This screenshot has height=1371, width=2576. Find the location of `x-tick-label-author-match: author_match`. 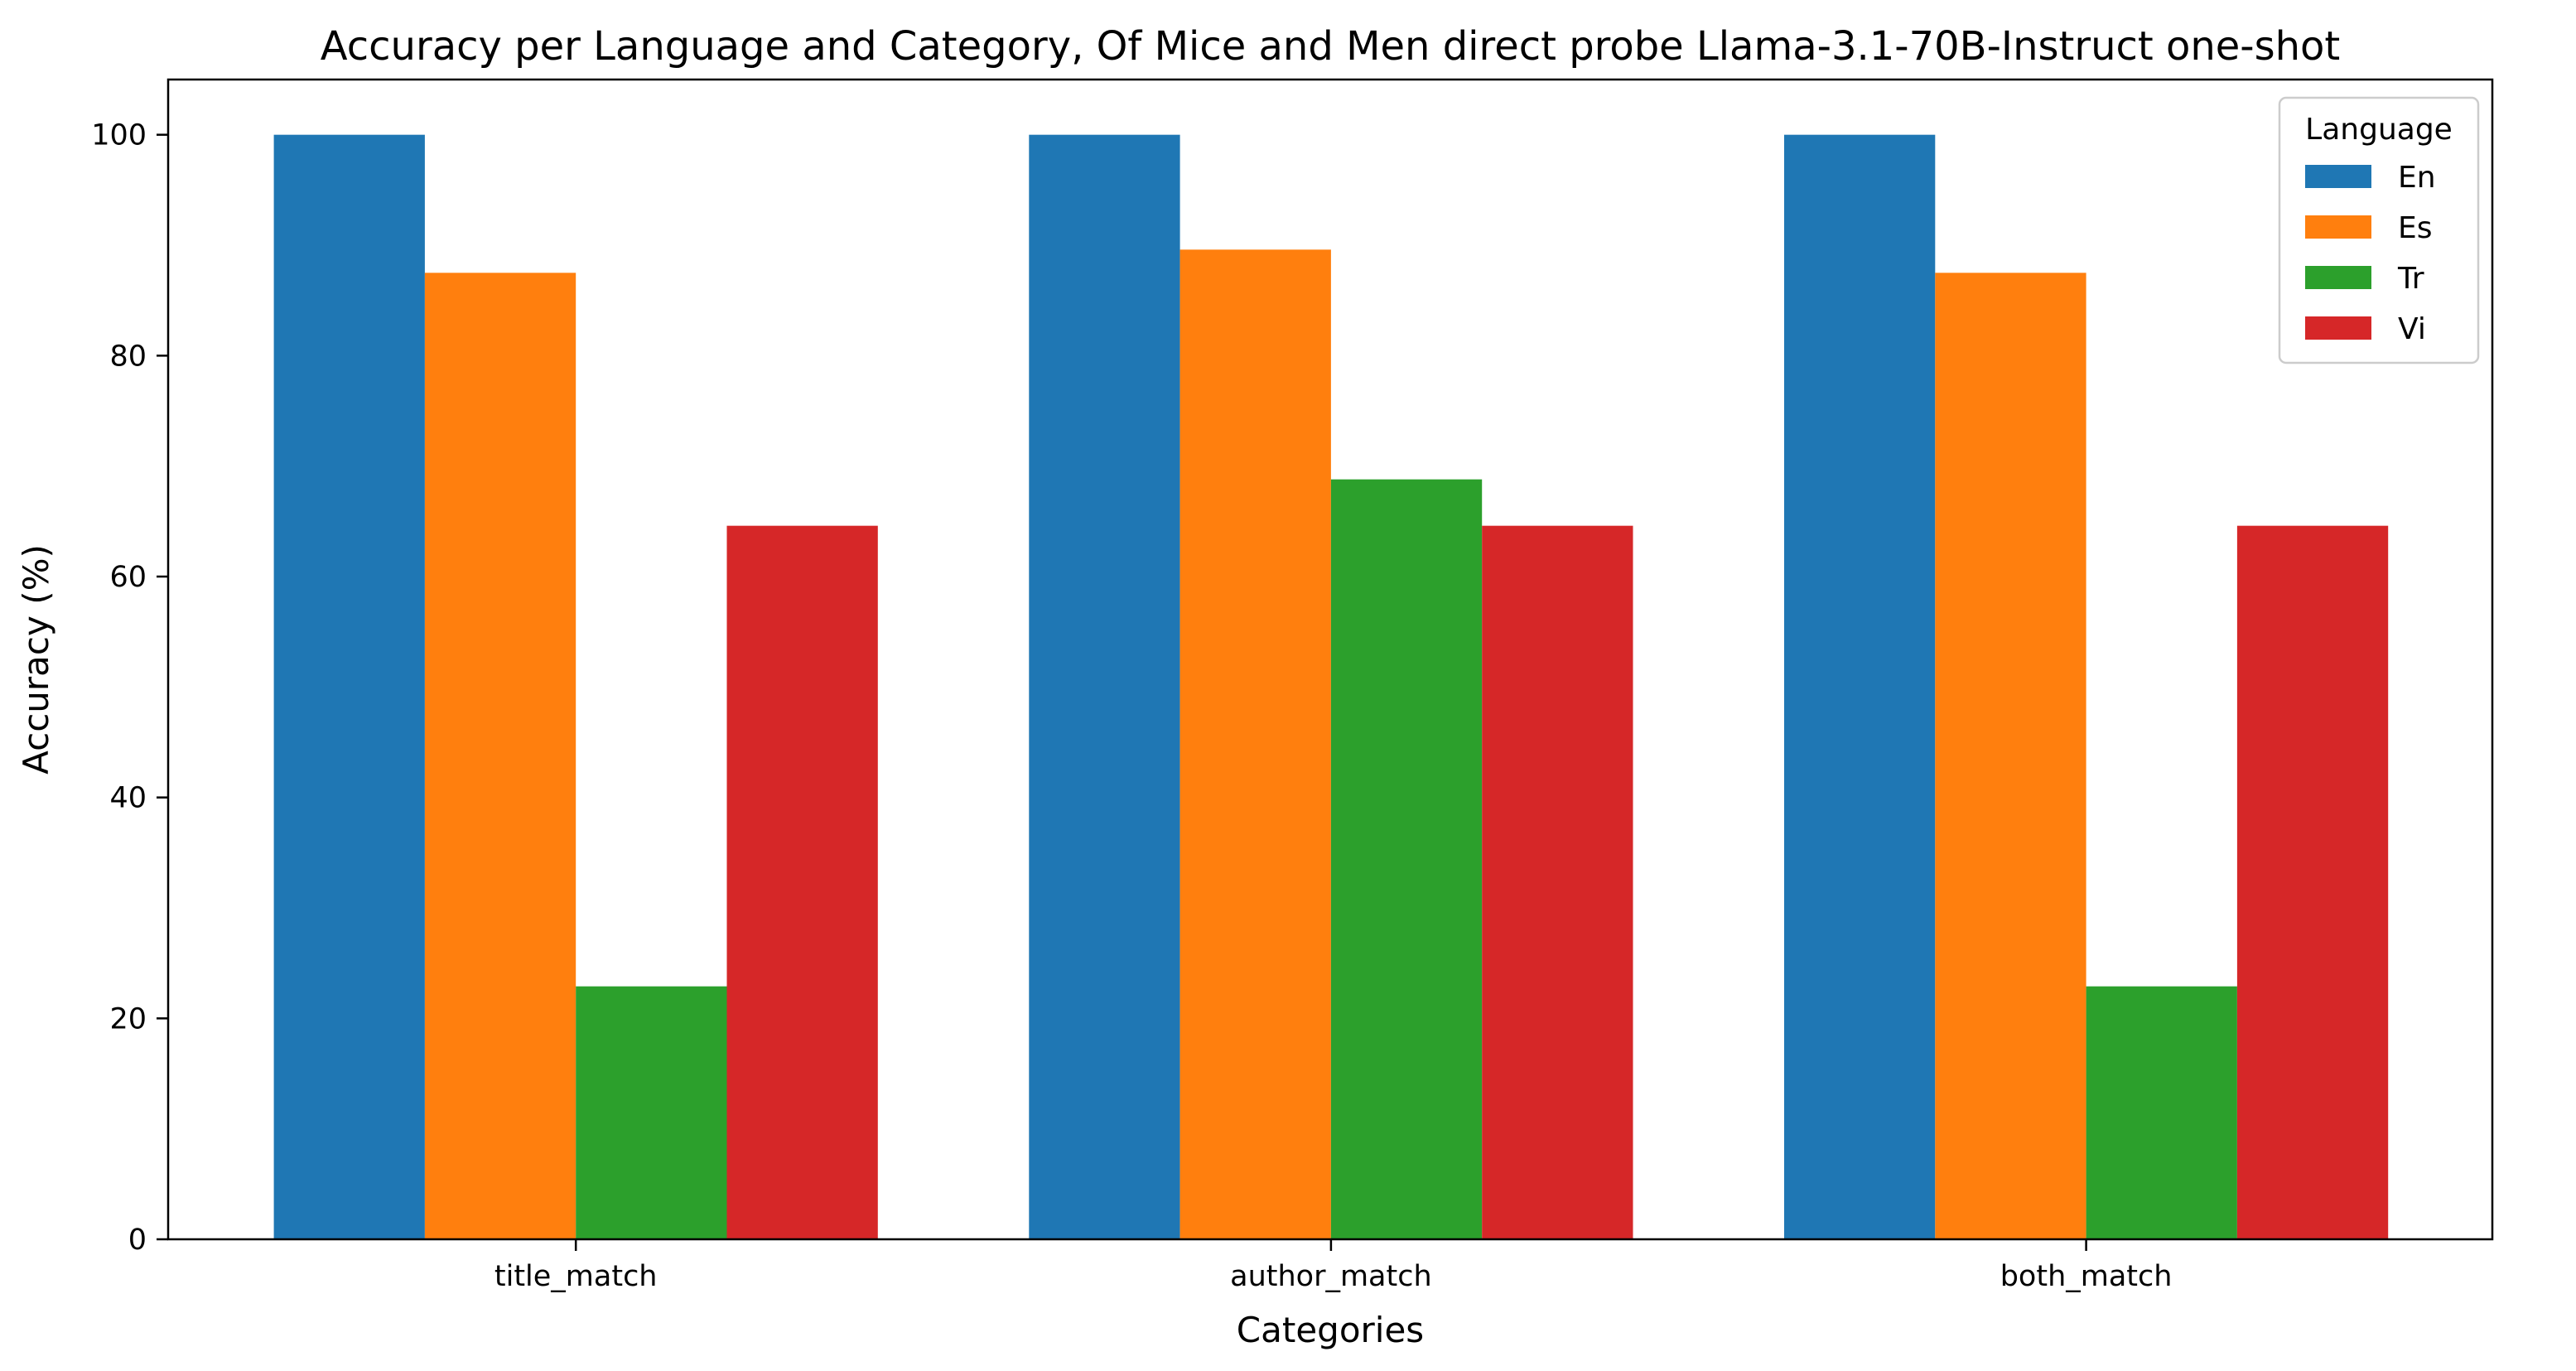

x-tick-label-author-match: author_match is located at coordinates (1331, 1276).